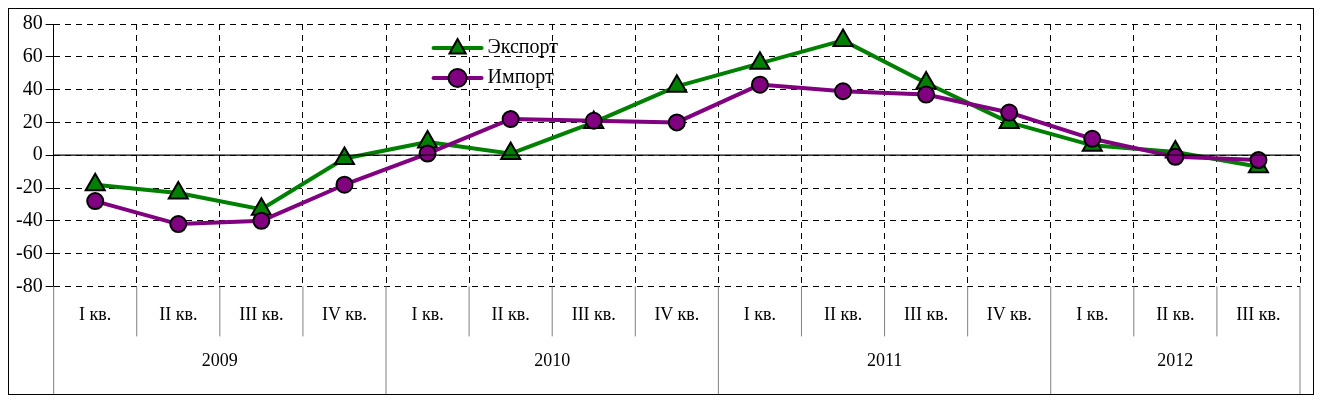  I want to click on y-tick-label: -20, so click(29, 186).